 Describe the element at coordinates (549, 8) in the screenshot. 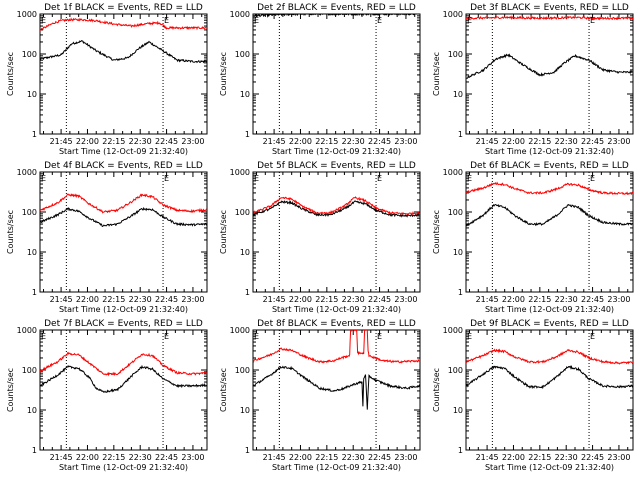

I see `chart-title: Det 3f BLACK = Events, RED = LLD` at that location.